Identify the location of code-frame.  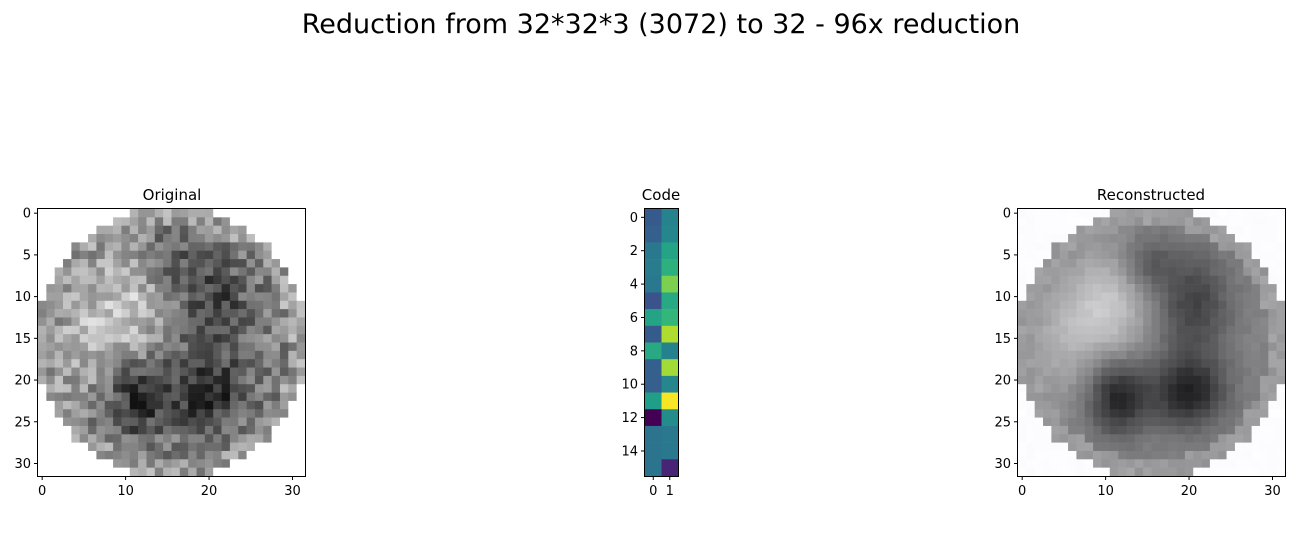
(661, 342).